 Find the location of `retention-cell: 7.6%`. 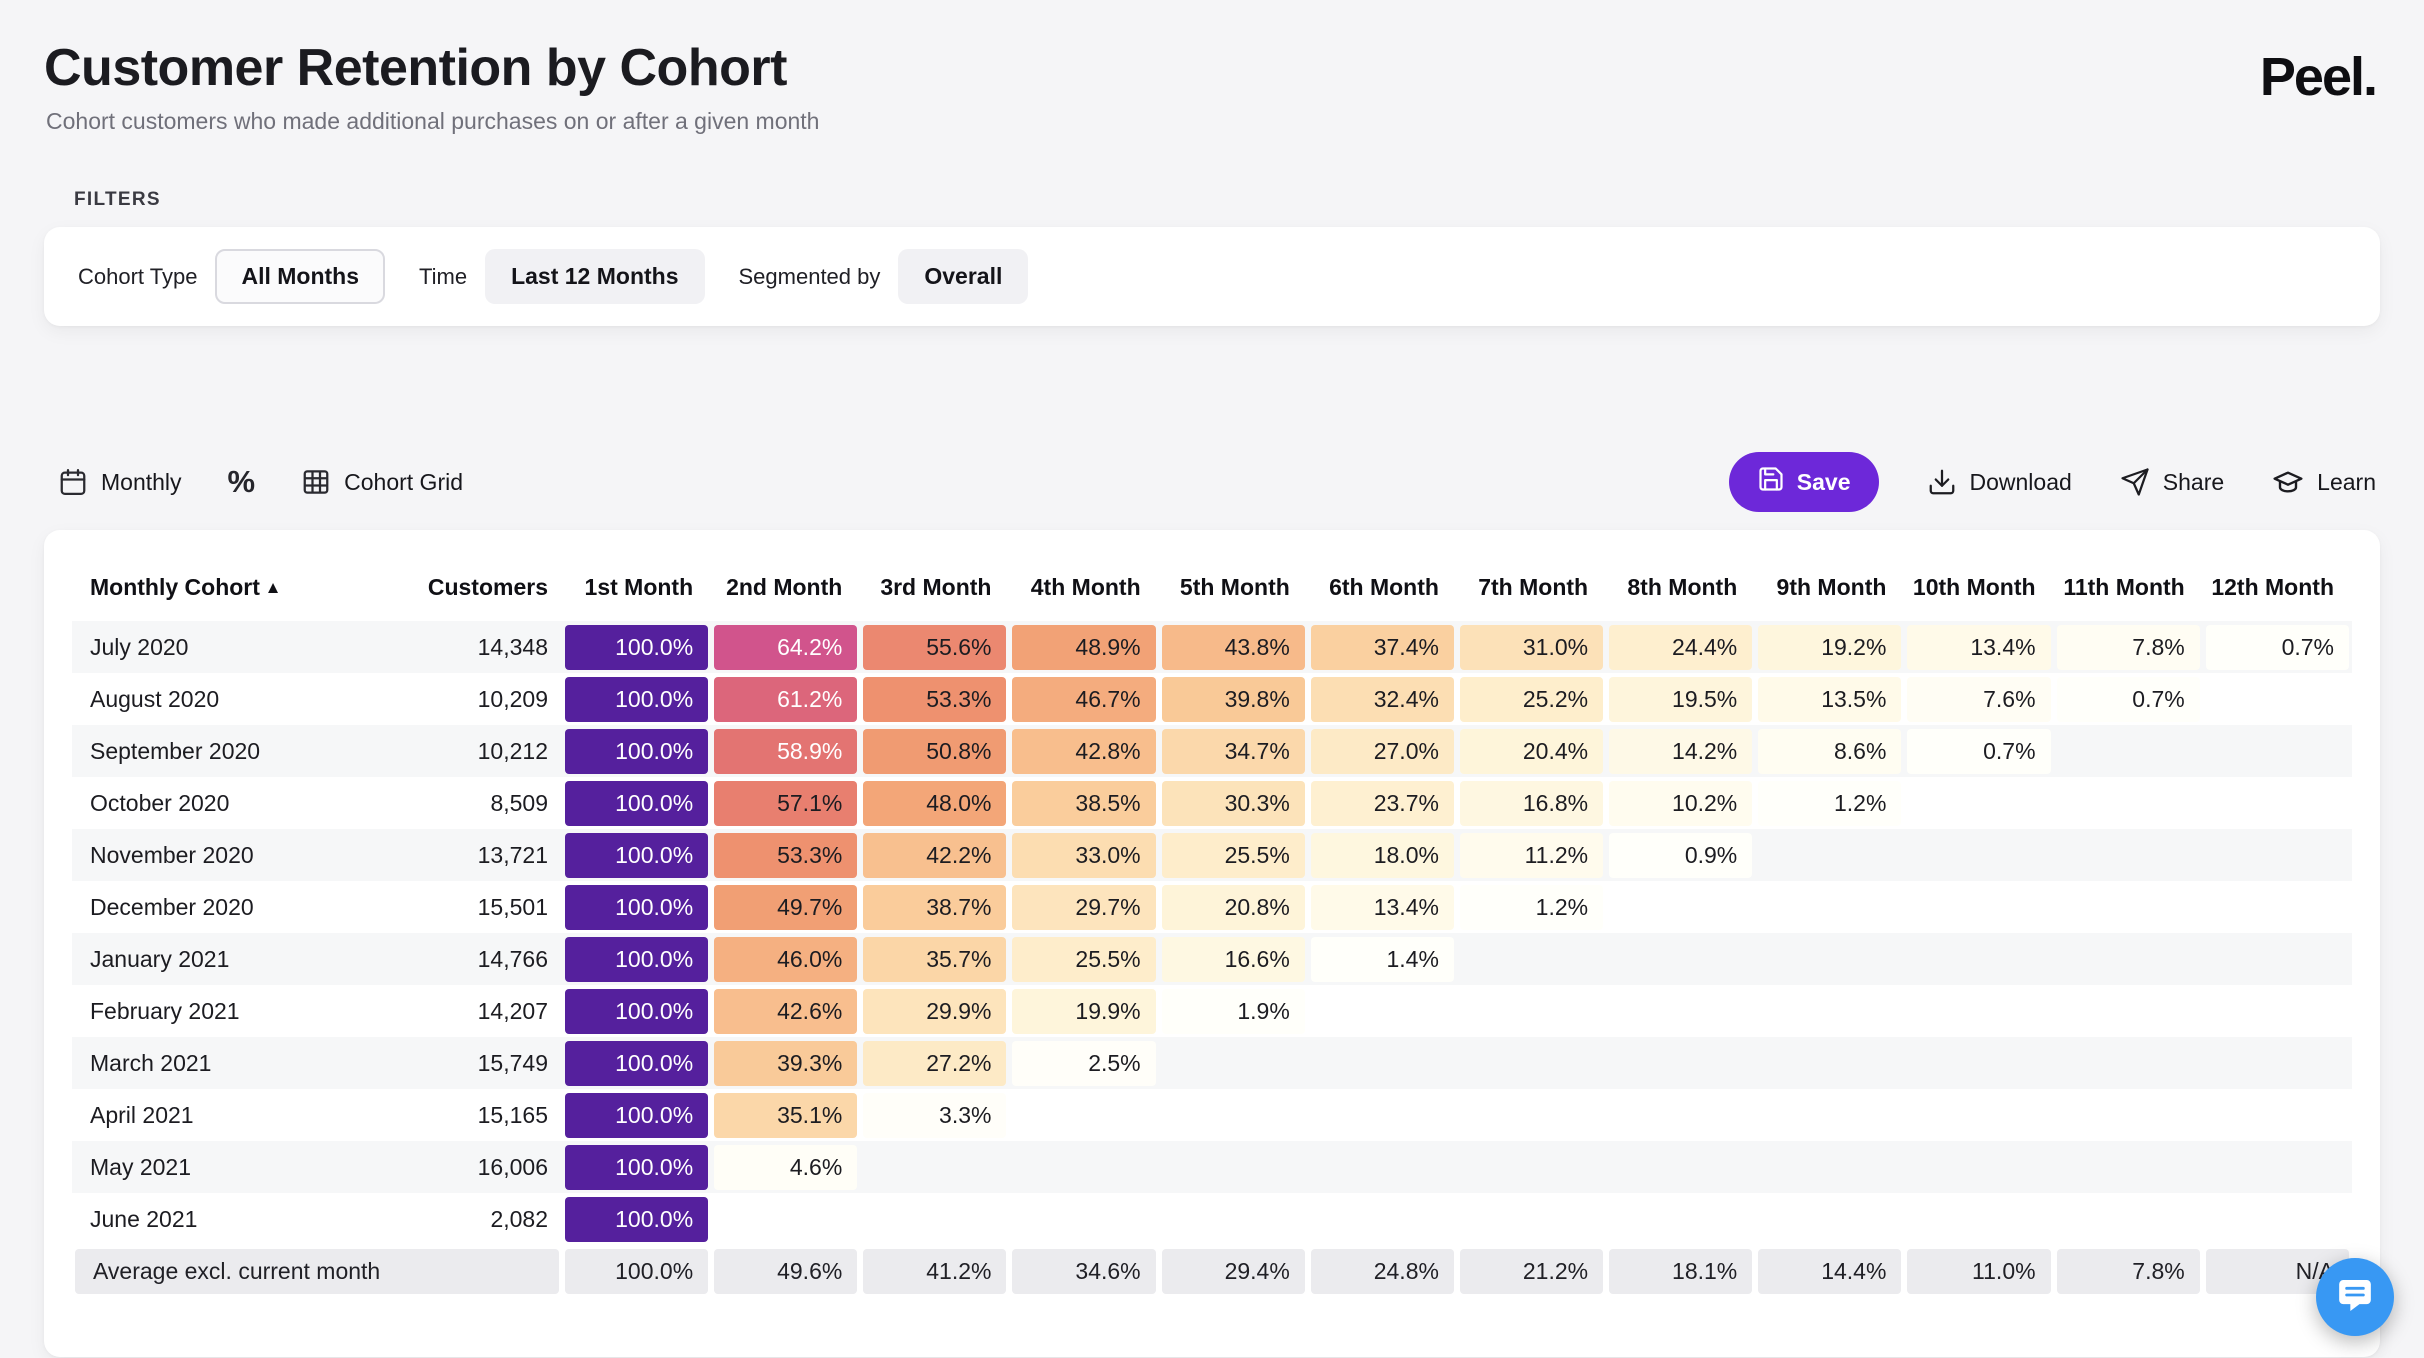

retention-cell: 7.6% is located at coordinates (1979, 699).